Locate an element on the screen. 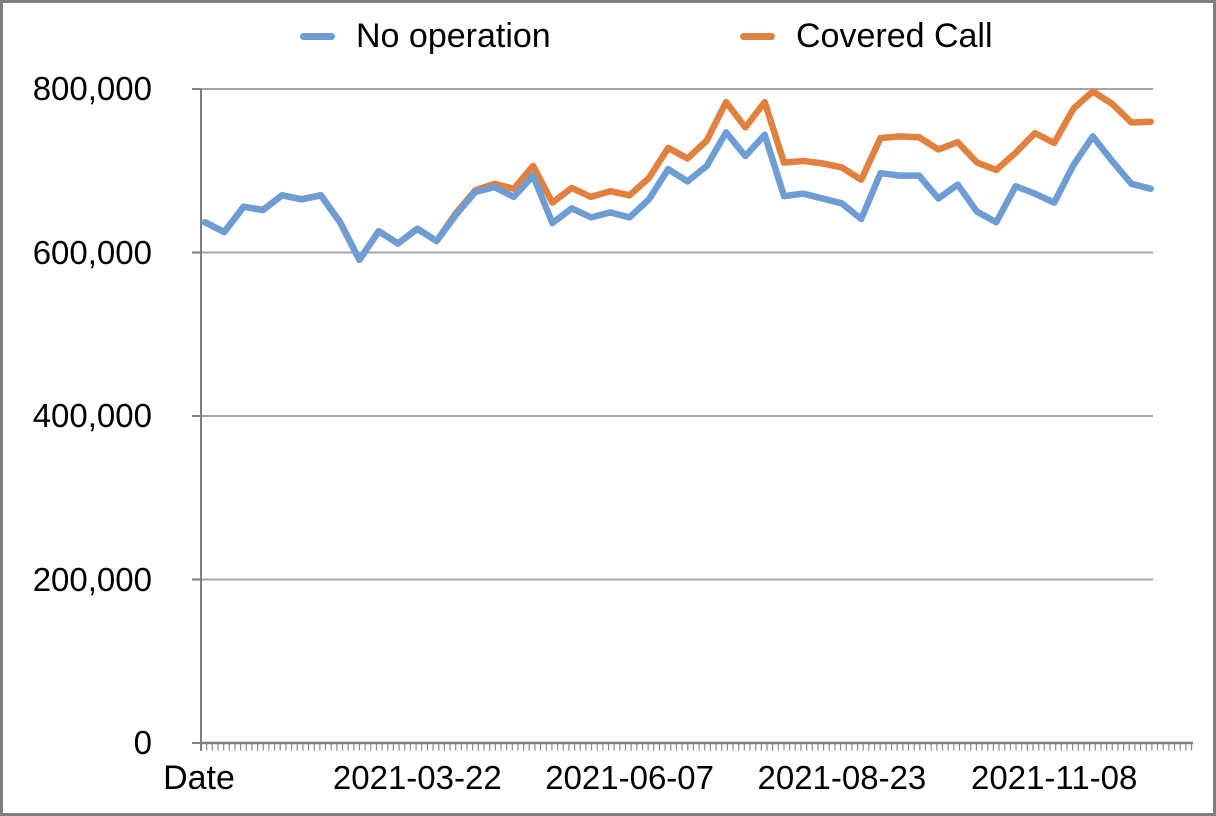  legend-item-no-operation: No operation is located at coordinates (425, 36).